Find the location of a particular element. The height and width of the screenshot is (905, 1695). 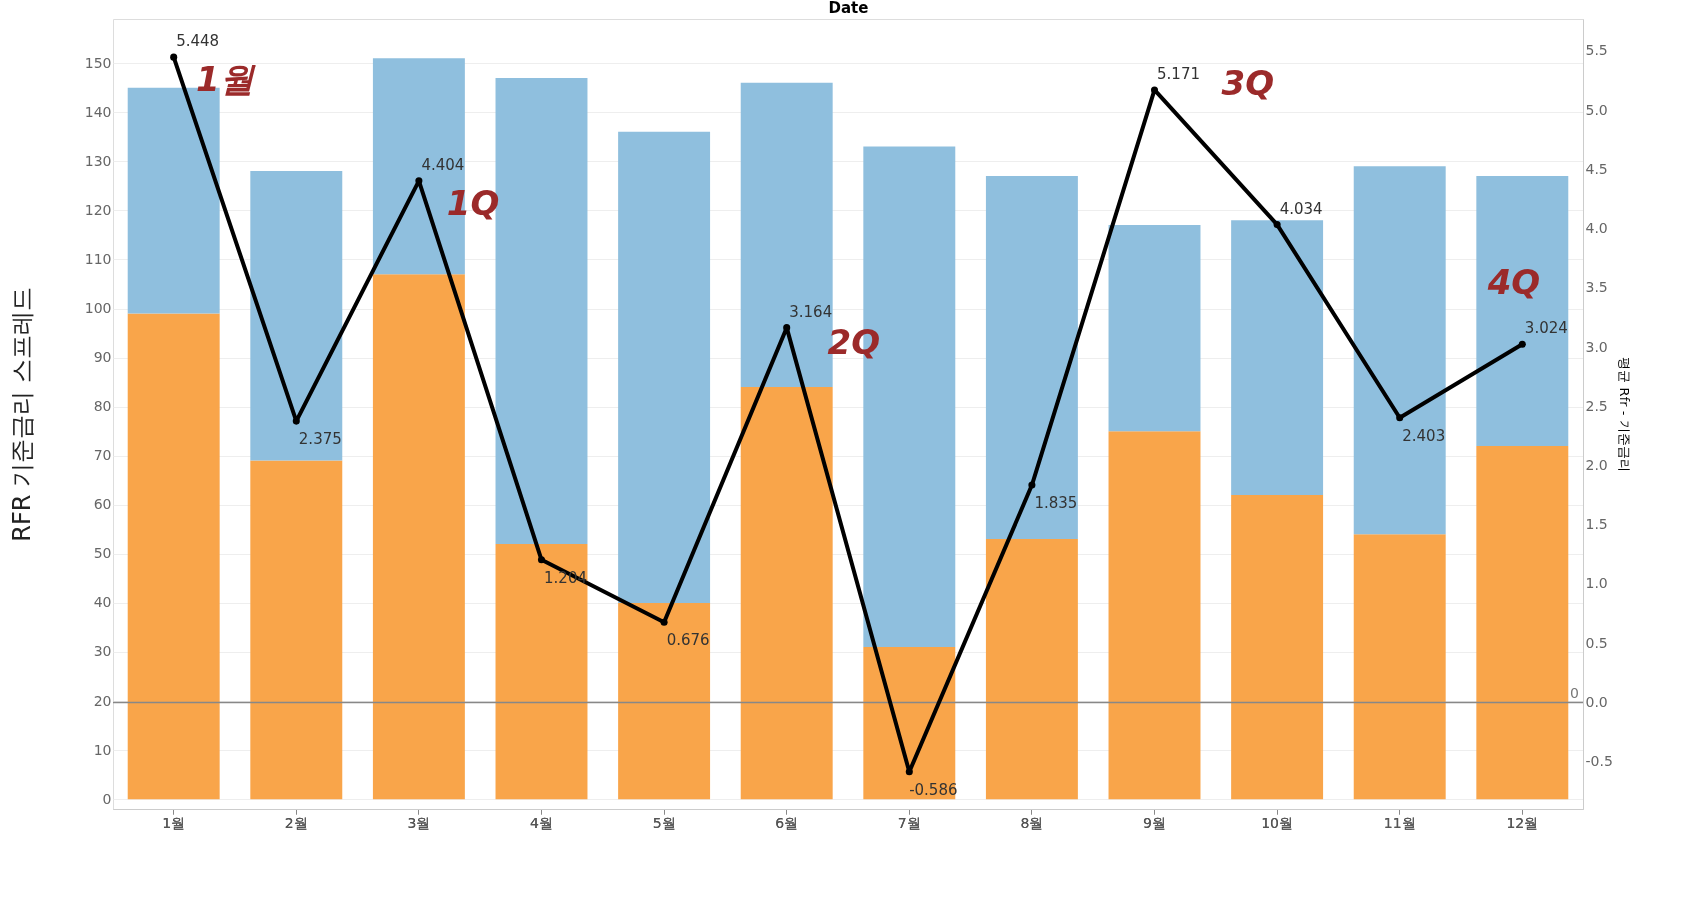

y-tick-label: 80 is located at coordinates (102, 406).